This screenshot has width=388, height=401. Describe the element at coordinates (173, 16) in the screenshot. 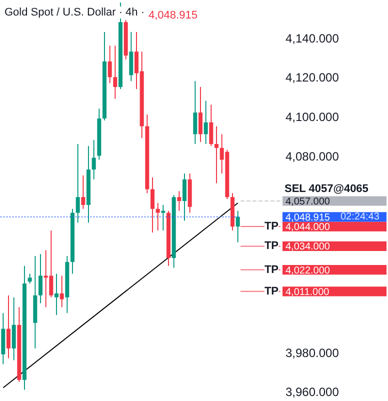

I see `text: 4,048.915` at that location.